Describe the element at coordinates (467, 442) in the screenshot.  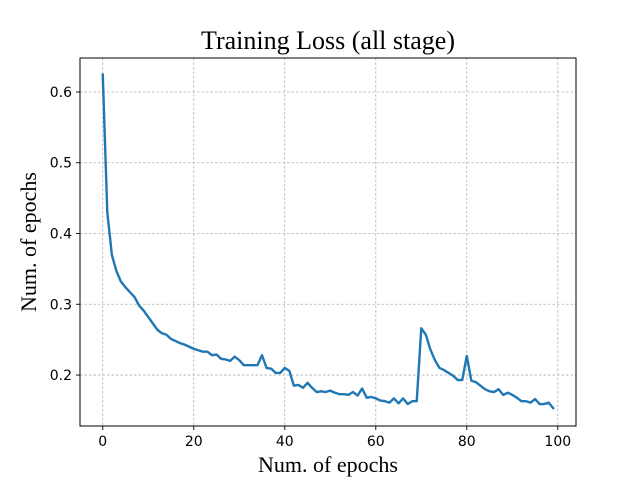
I see `x-tick-label: 80` at that location.